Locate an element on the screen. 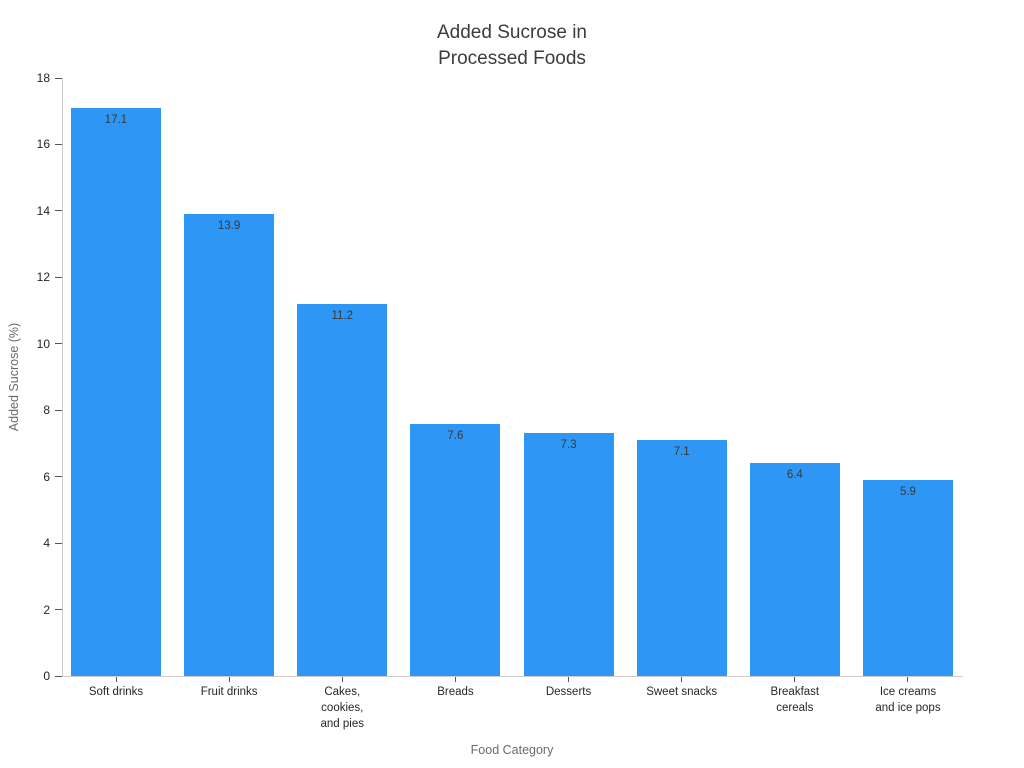 This screenshot has height=768, width=1024. y-axis-tick-label: 6 is located at coordinates (46, 476).